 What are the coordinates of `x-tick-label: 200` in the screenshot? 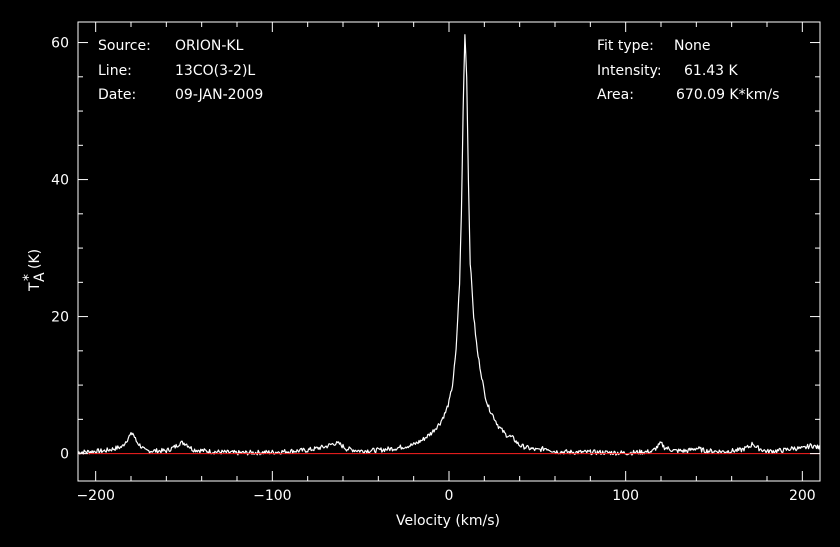 It's located at (802, 496).